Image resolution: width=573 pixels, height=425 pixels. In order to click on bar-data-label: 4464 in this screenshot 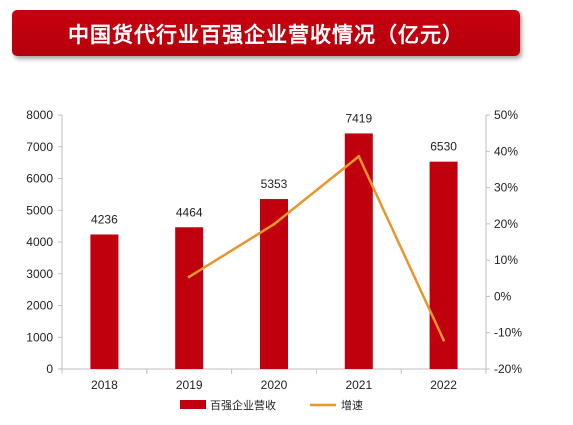, I will do `click(189, 212)`.